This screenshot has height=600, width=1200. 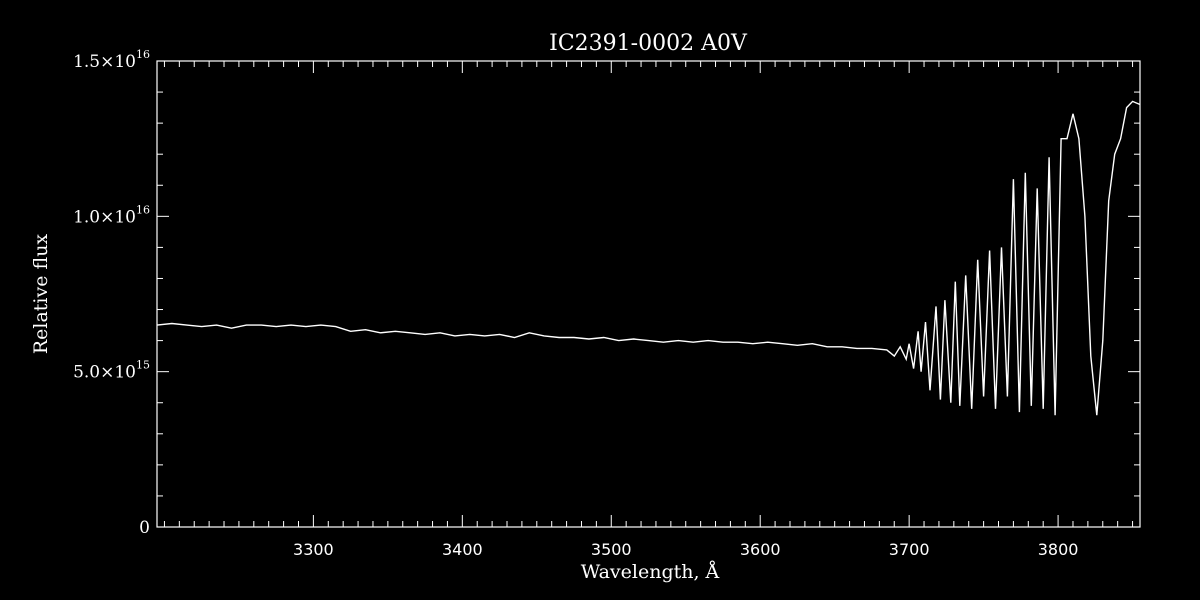 What do you see at coordinates (111, 293) in the screenshot?
I see `y-tick-labels: 0 5.0×10¹⁵ 1.0×10¹⁶ 1.5×10¹⁶` at bounding box center [111, 293].